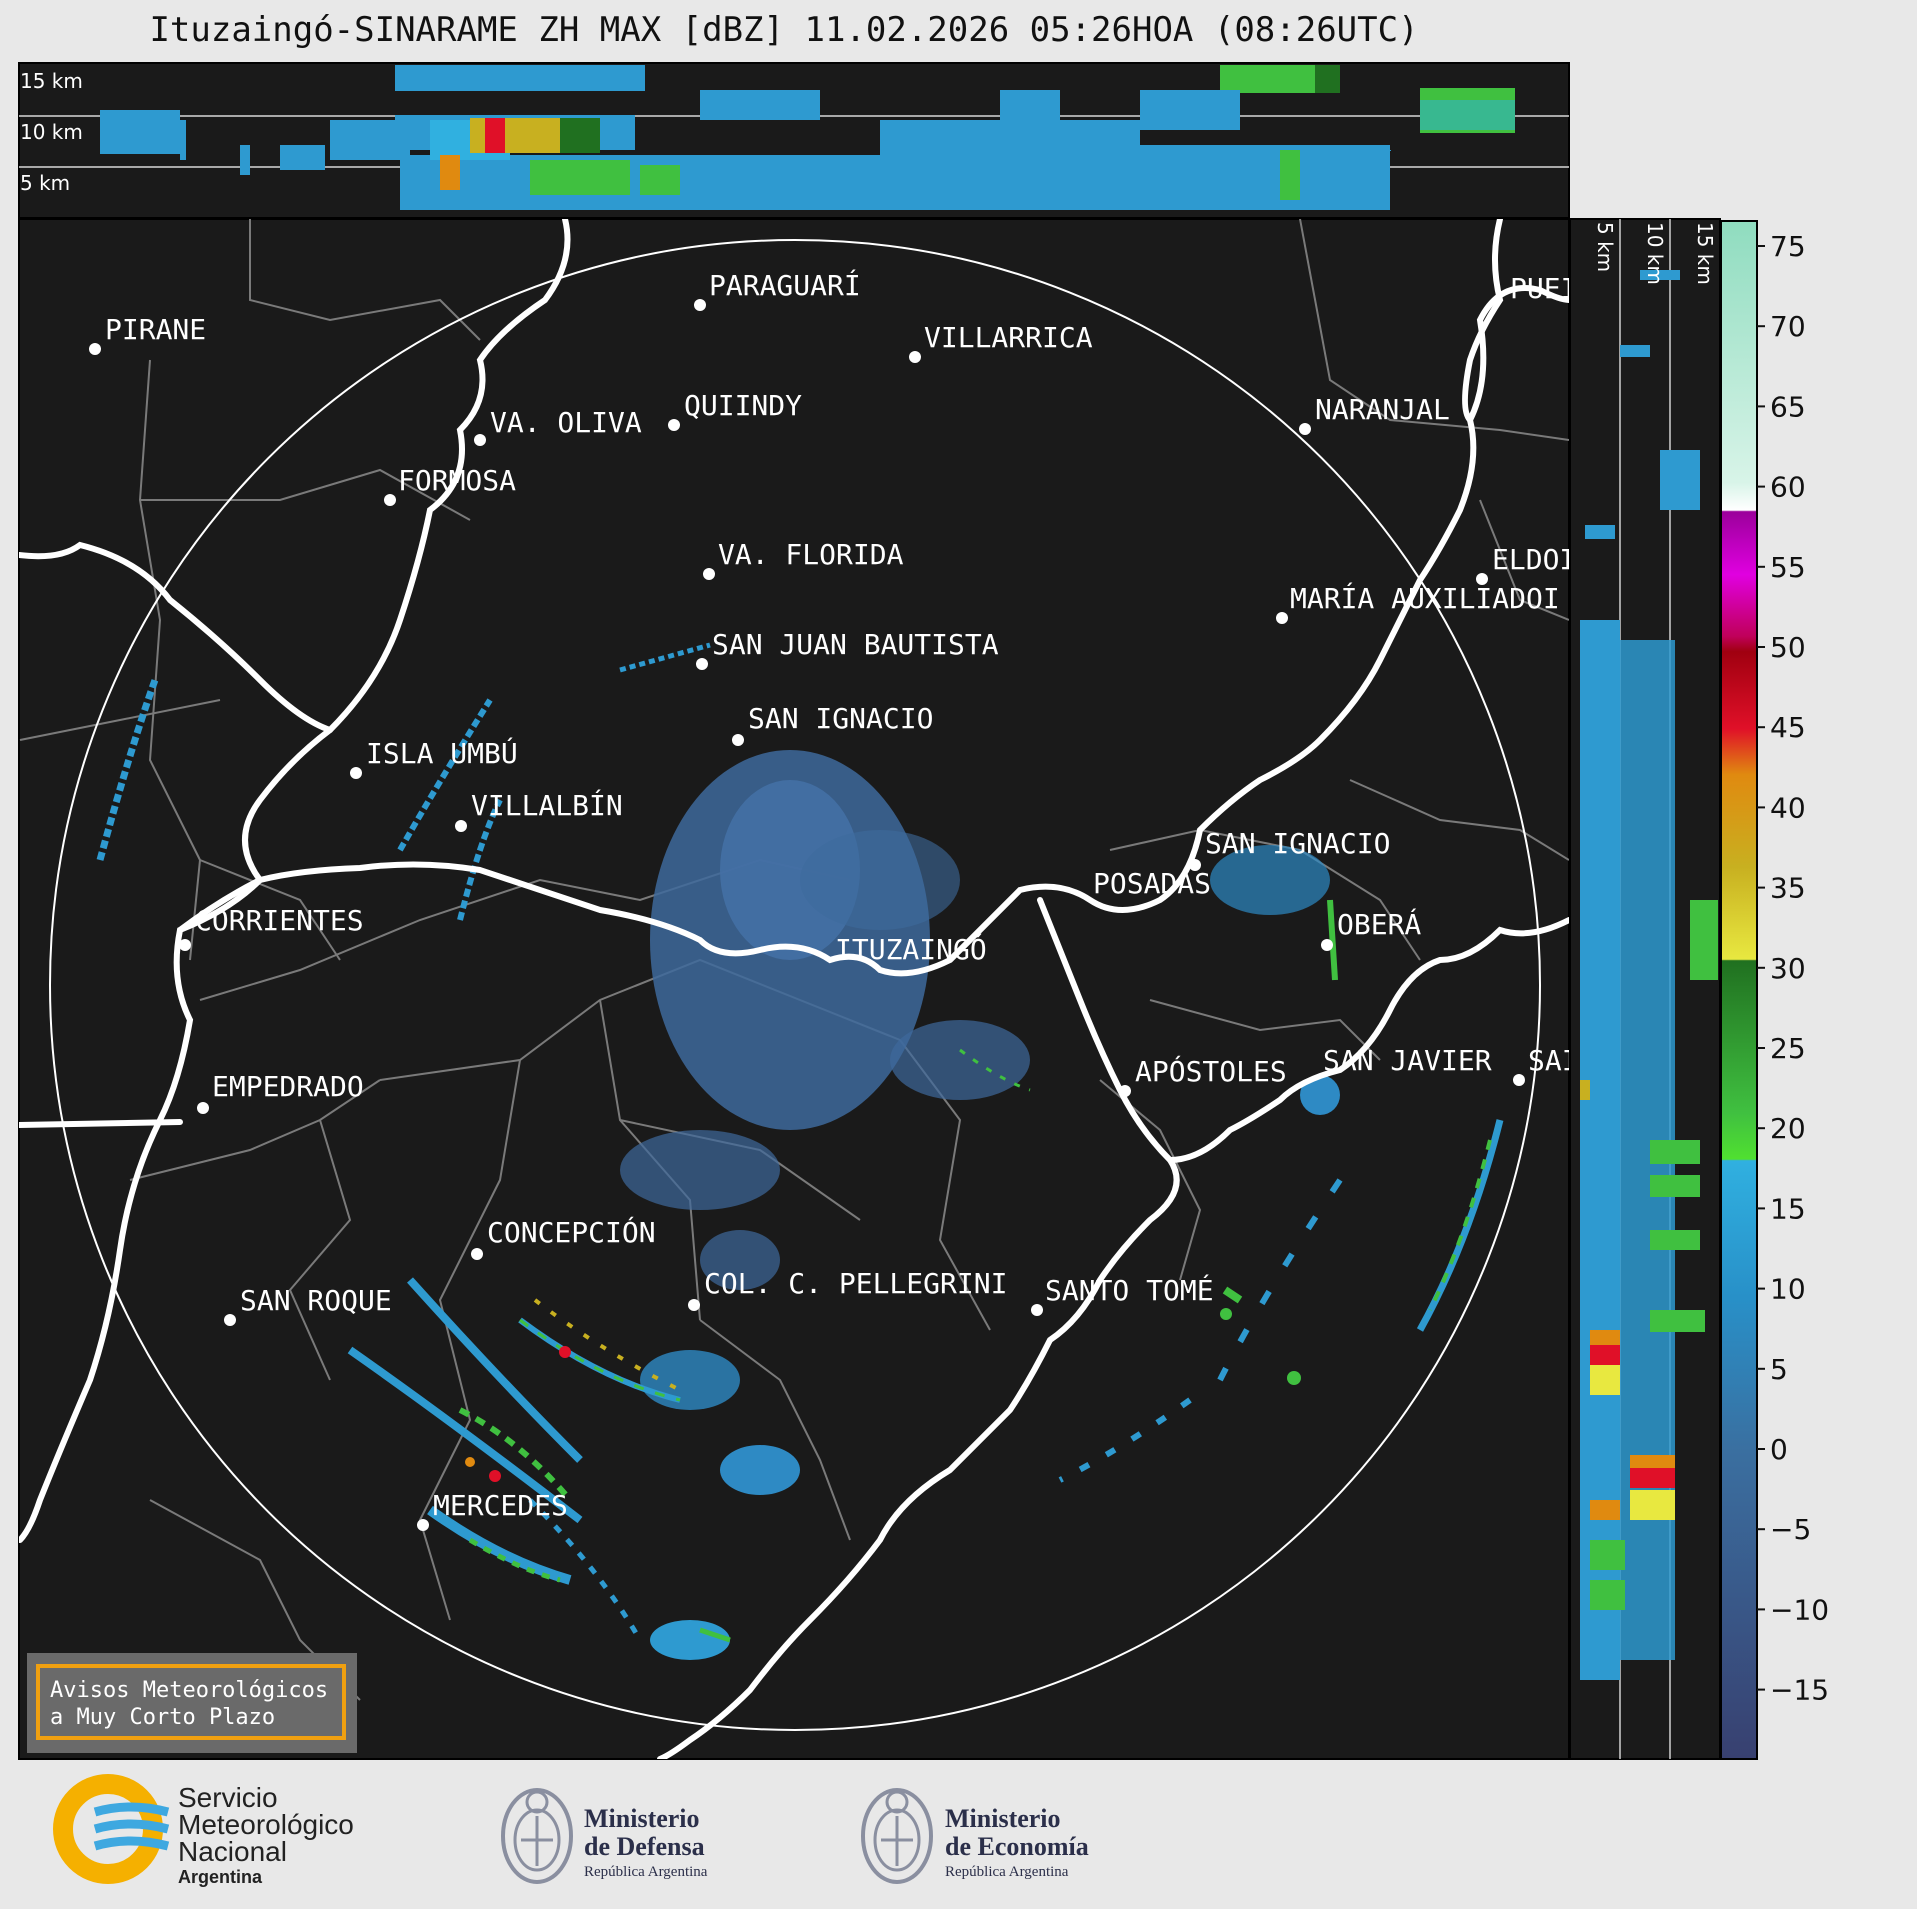  I want to click on alert-box: Avisos Meteorológicos a Muy Corto Plazo, so click(192, 1703).